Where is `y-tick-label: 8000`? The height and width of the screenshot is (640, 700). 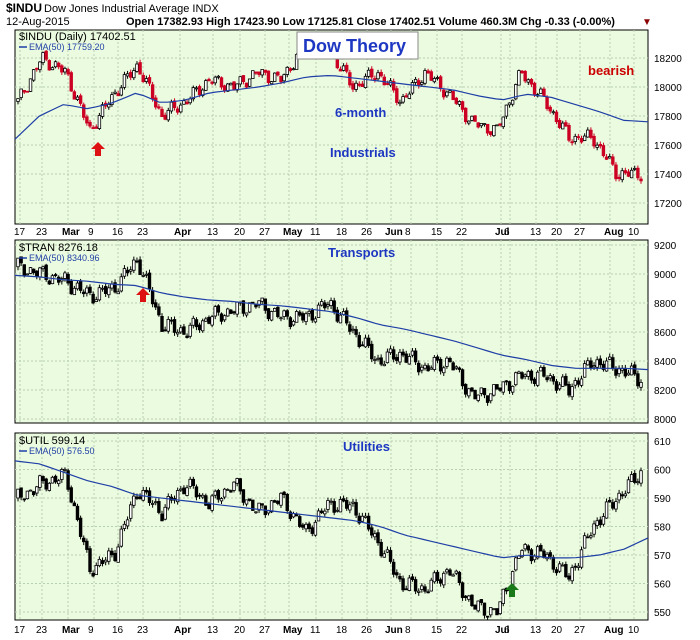
y-tick-label: 8000 is located at coordinates (665, 420).